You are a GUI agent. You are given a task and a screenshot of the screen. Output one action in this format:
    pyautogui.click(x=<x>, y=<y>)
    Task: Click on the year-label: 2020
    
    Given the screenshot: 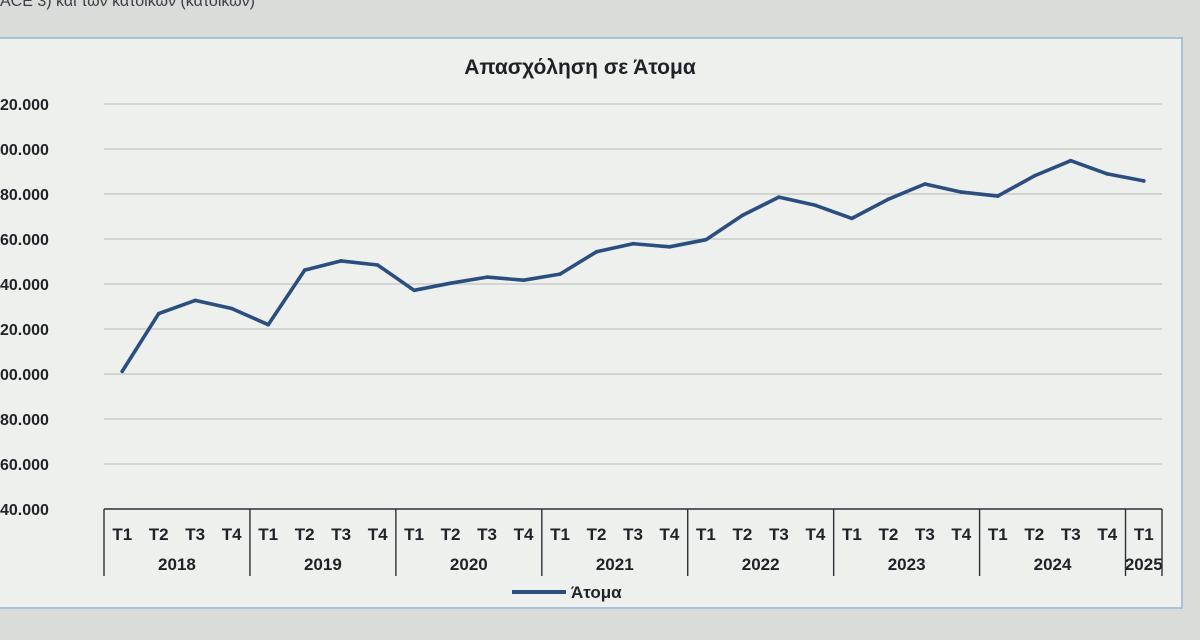 What is the action you would take?
    pyautogui.click(x=469, y=564)
    